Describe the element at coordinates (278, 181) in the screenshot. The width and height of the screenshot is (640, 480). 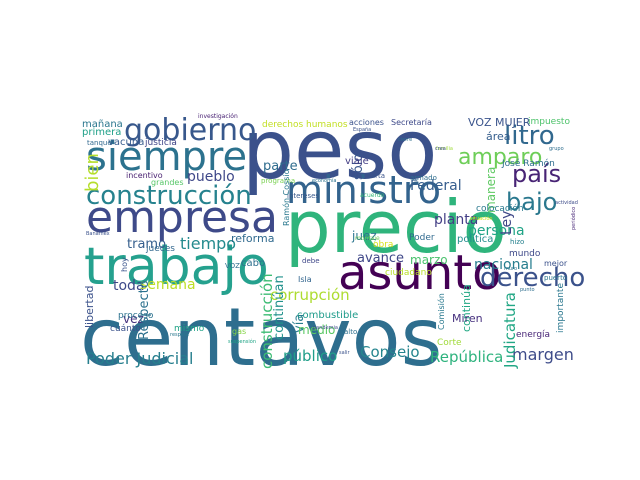
I see `cloud-word: programa` at that location.